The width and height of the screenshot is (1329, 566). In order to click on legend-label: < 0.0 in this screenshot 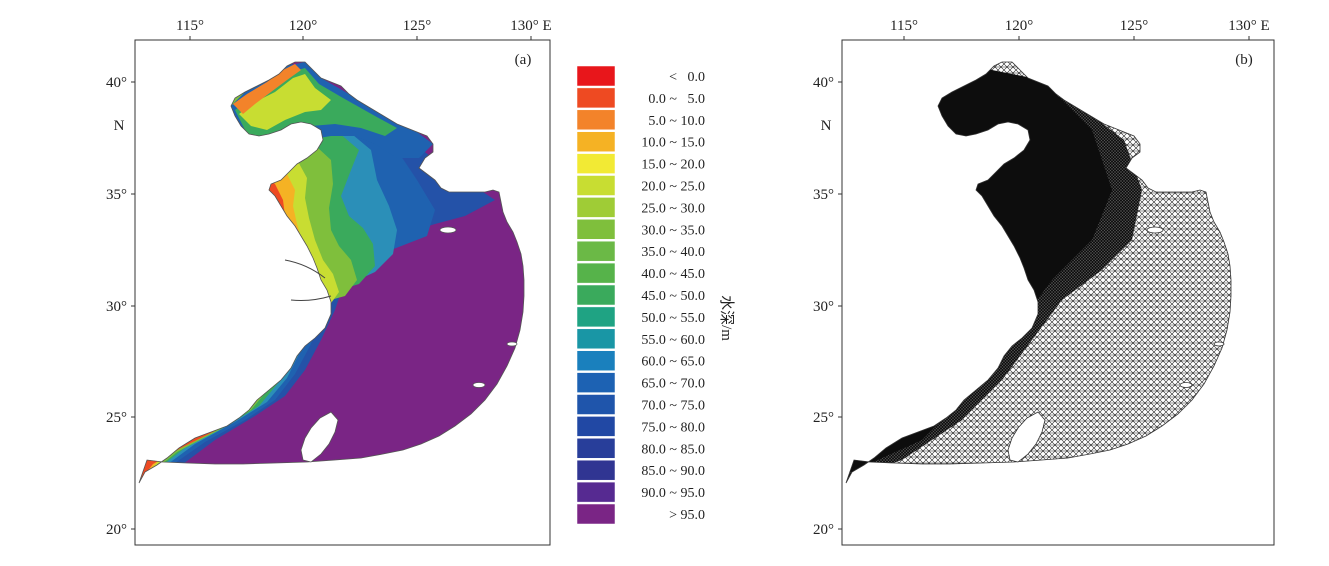, I will do `click(687, 77)`.